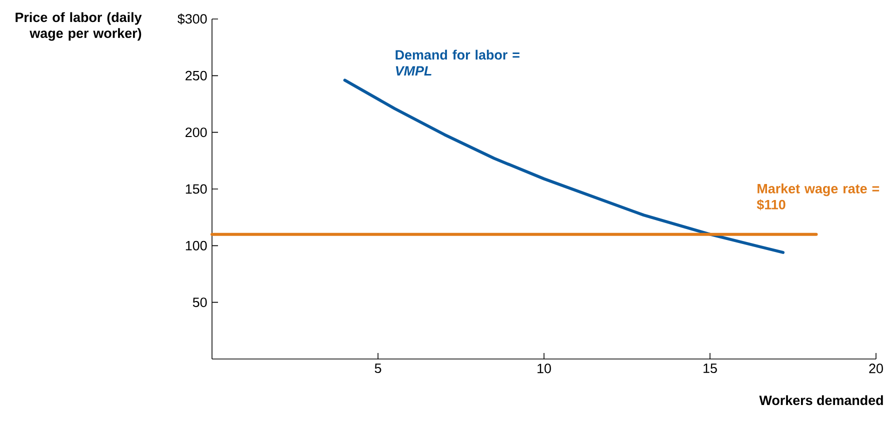 The width and height of the screenshot is (894, 421). I want to click on x-tick-label: 15, so click(710, 369).